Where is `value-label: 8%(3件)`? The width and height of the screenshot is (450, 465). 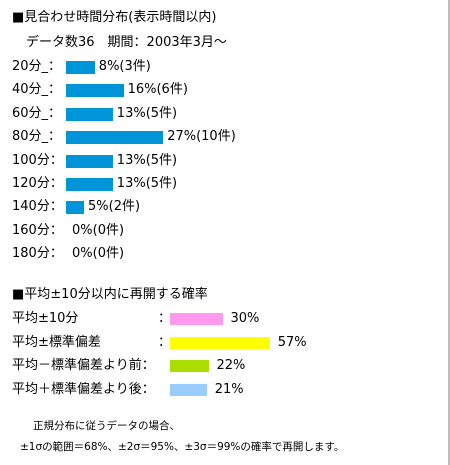 value-label: 8%(3件) is located at coordinates (124, 66).